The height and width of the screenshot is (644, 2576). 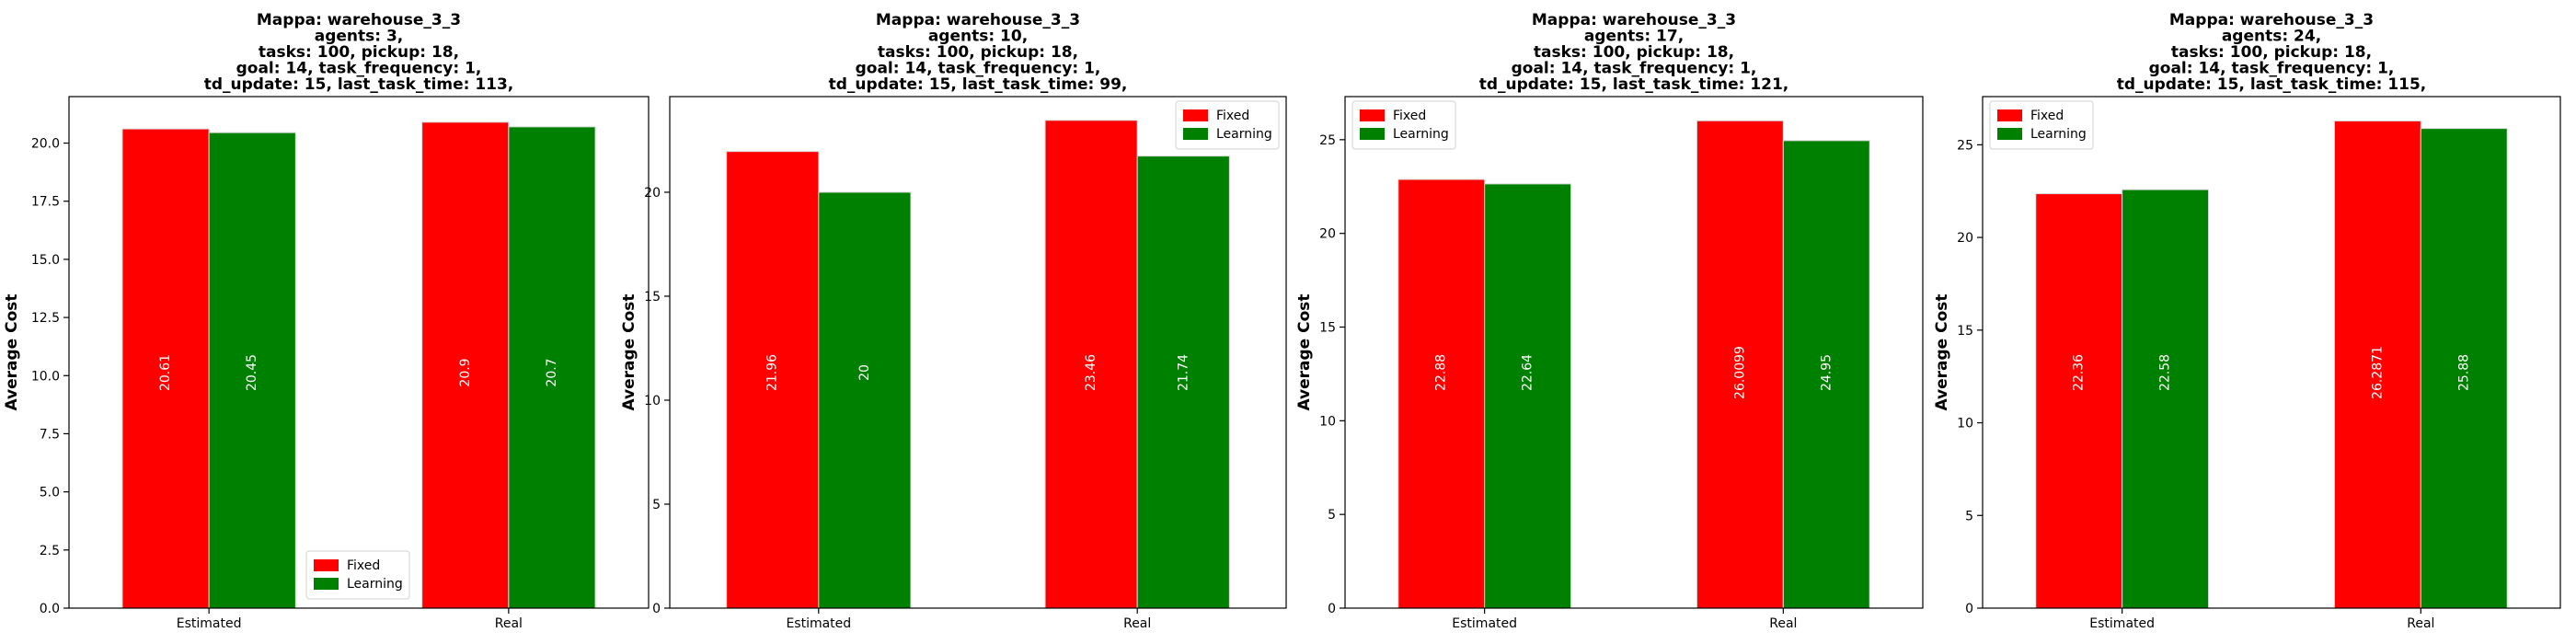 I want to click on data-label: 22.88, so click(x=1441, y=372).